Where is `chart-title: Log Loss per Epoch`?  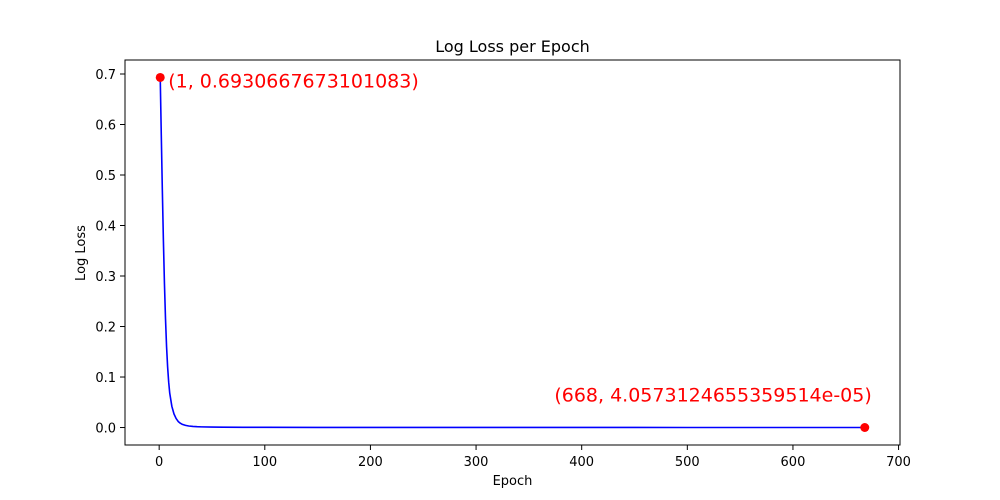
chart-title: Log Loss per Epoch is located at coordinates (512, 46).